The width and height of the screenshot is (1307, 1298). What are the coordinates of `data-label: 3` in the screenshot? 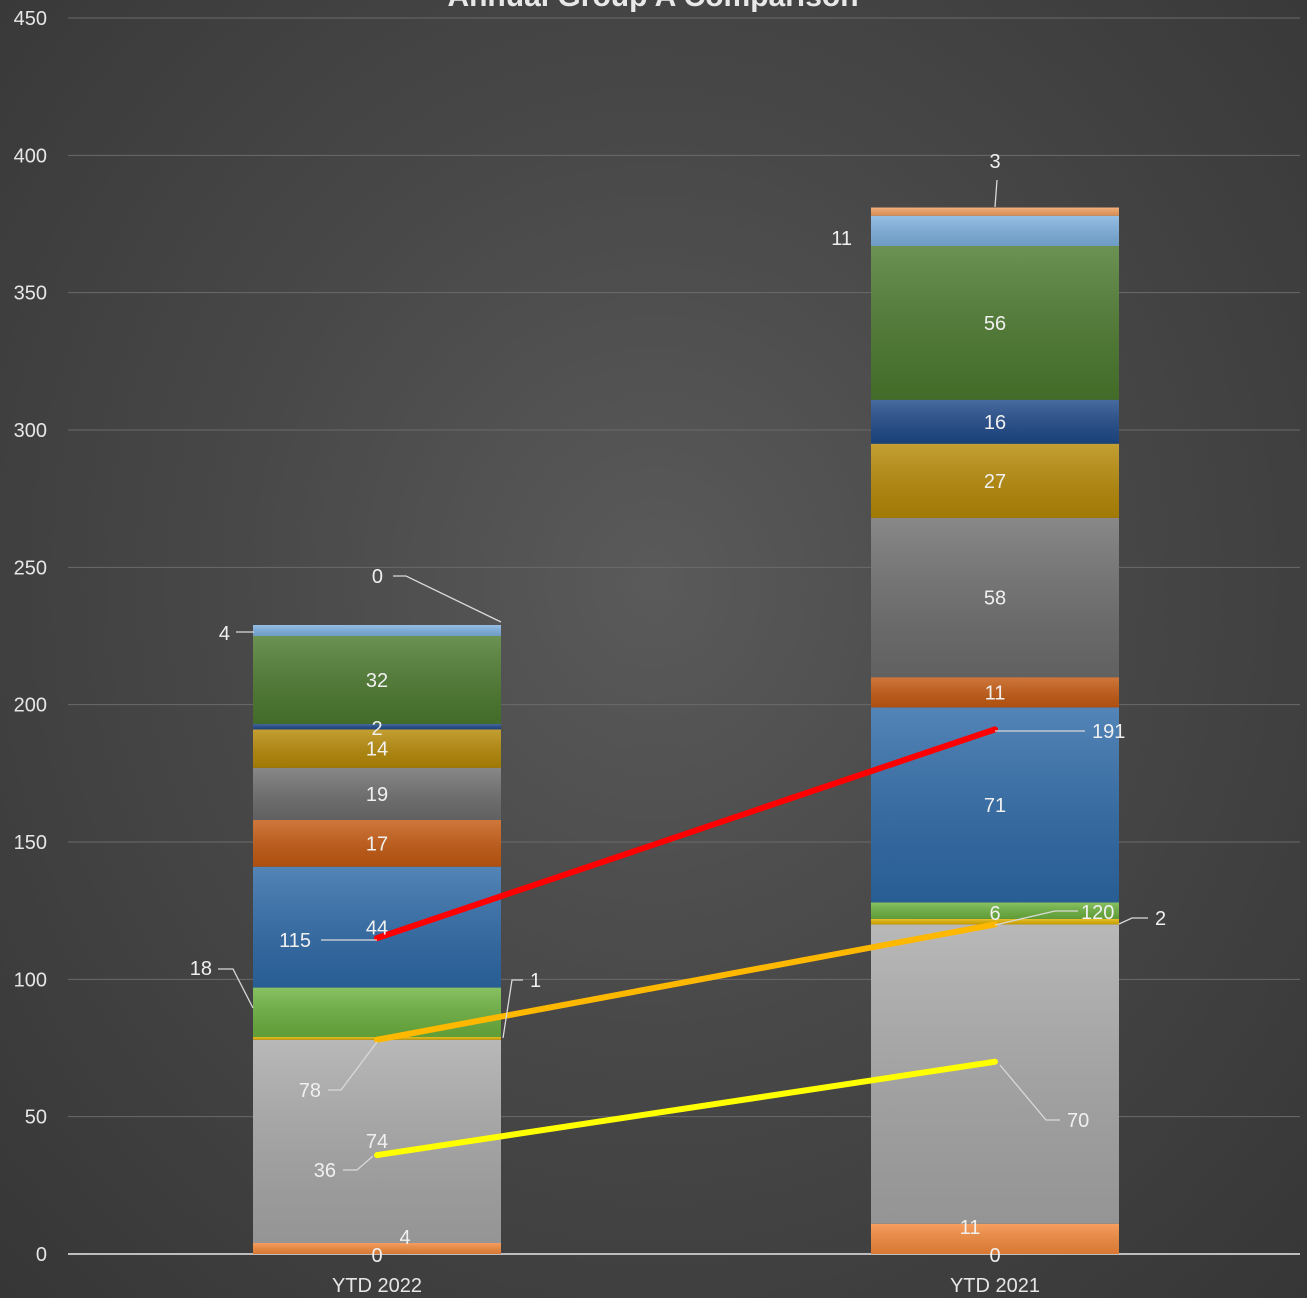 It's located at (994, 162).